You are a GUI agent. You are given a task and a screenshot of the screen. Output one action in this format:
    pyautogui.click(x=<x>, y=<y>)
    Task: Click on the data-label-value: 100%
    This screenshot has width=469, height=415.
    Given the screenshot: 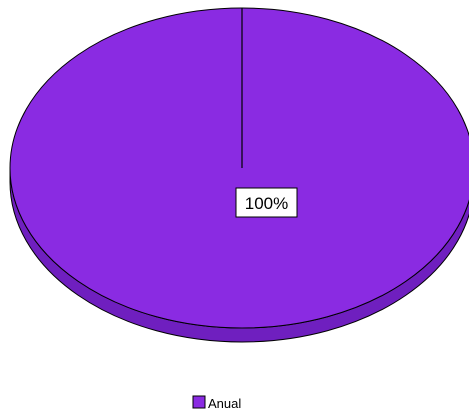 What is the action you would take?
    pyautogui.click(x=266, y=203)
    